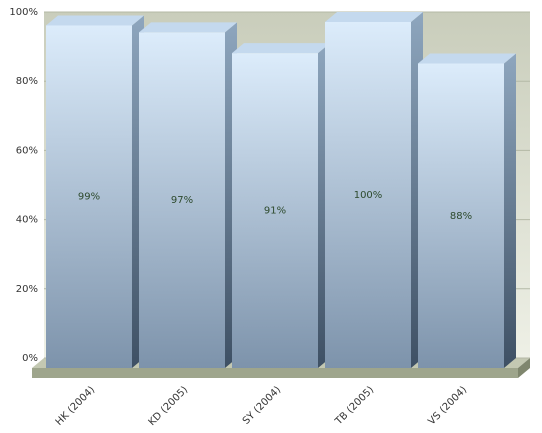 This screenshot has width=542, height=433. I want to click on floor-side, so click(524, 368).